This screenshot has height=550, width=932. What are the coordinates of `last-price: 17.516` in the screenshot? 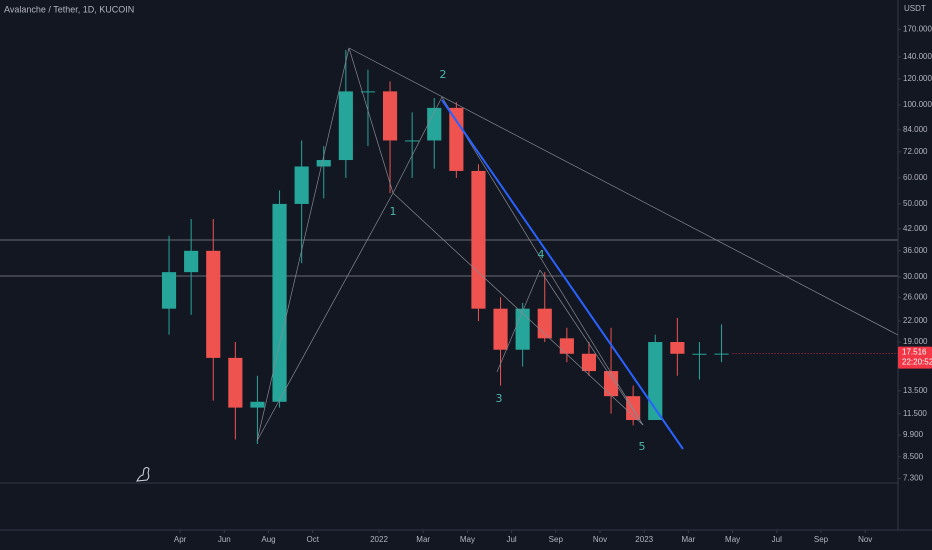 It's located at (914, 352).